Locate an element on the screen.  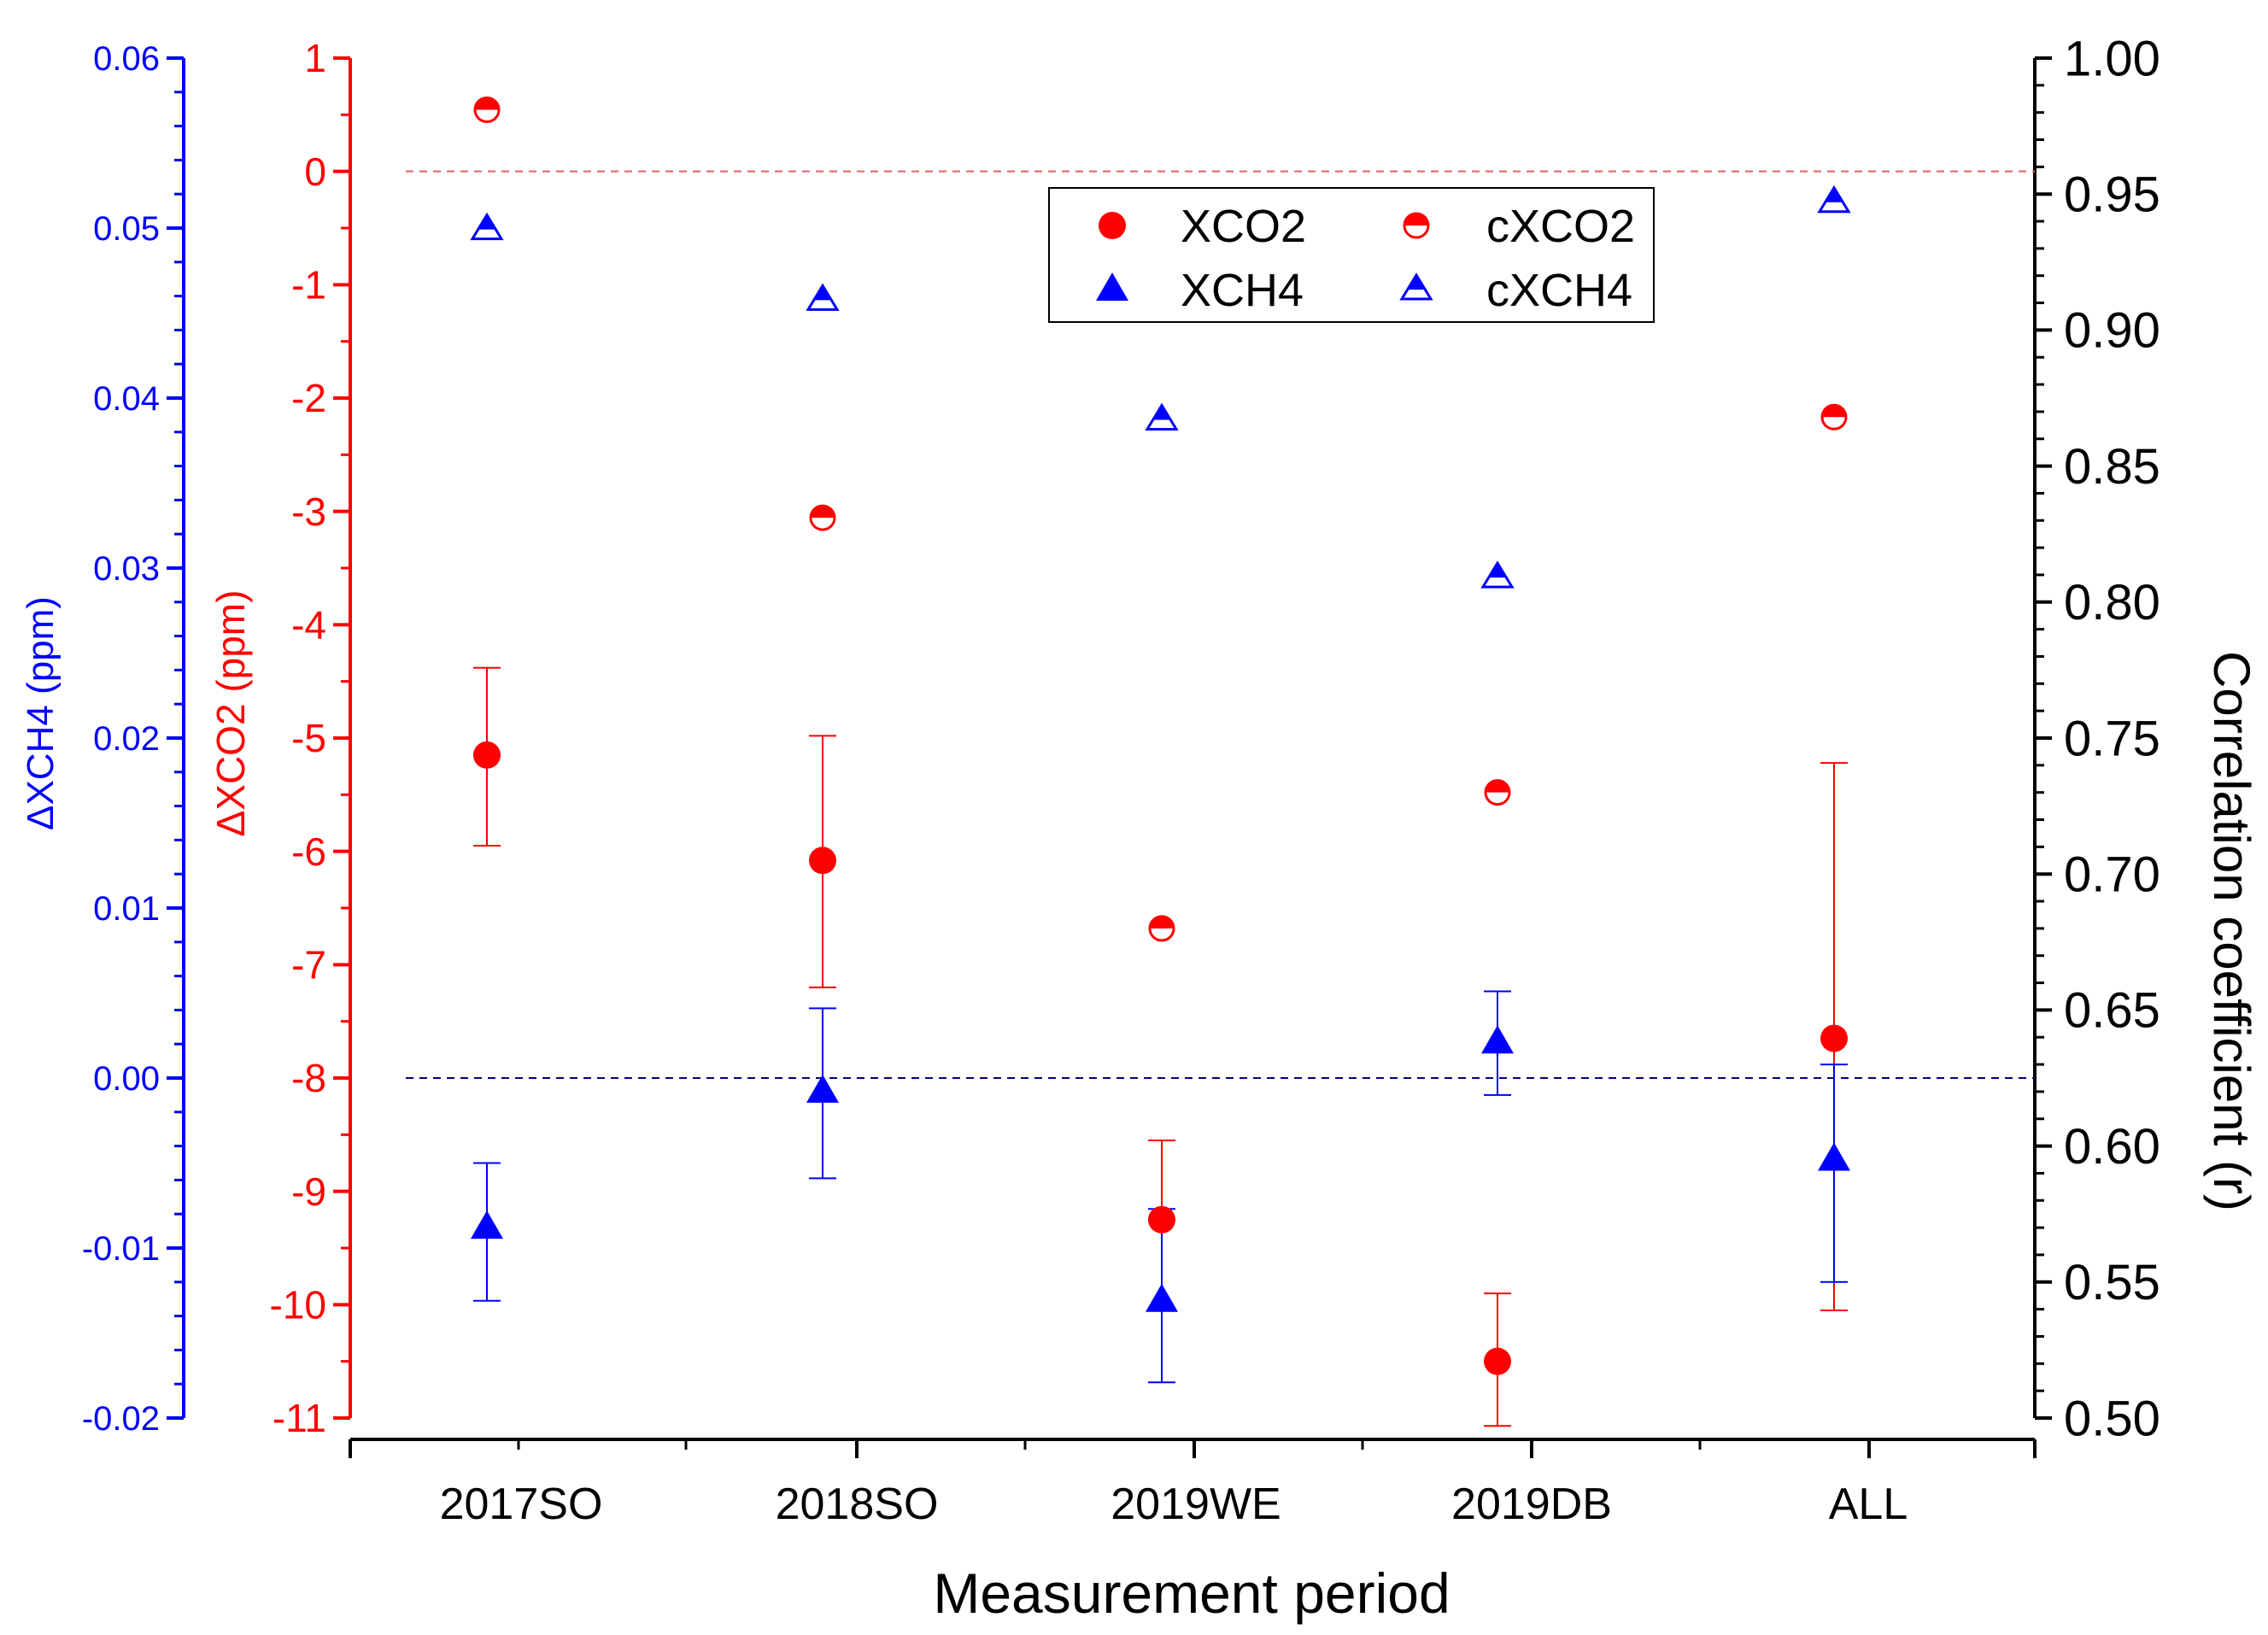
legend-label-cxch4: cXCH4 is located at coordinates (1559, 290).